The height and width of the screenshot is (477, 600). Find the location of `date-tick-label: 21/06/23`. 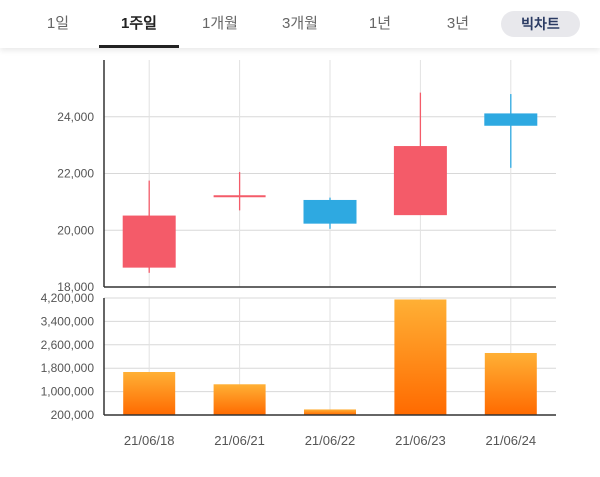

date-tick-label: 21/06/23 is located at coordinates (420, 440).